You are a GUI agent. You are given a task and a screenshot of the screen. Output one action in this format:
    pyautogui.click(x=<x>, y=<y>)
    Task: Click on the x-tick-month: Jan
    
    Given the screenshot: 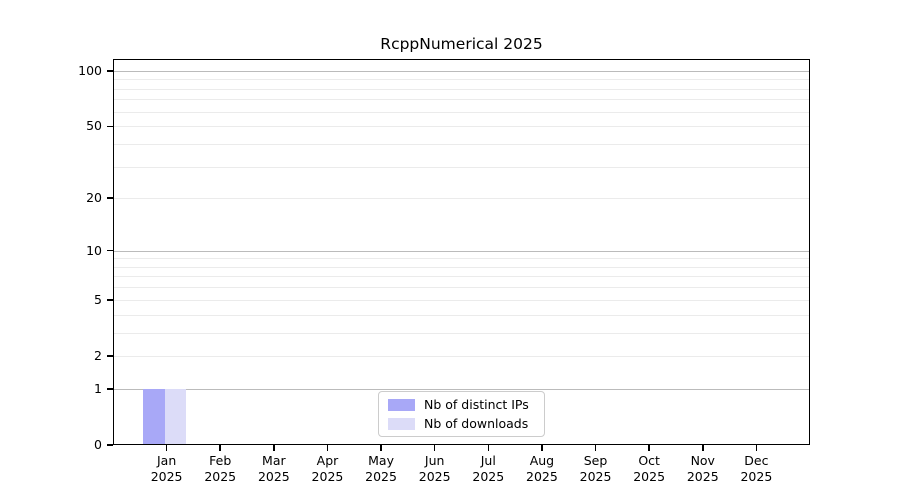 What is the action you would take?
    pyautogui.click(x=166, y=460)
    